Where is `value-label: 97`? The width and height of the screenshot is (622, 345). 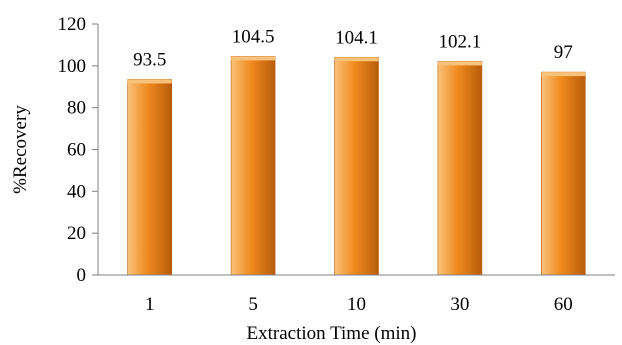 value-label: 97 is located at coordinates (563, 52).